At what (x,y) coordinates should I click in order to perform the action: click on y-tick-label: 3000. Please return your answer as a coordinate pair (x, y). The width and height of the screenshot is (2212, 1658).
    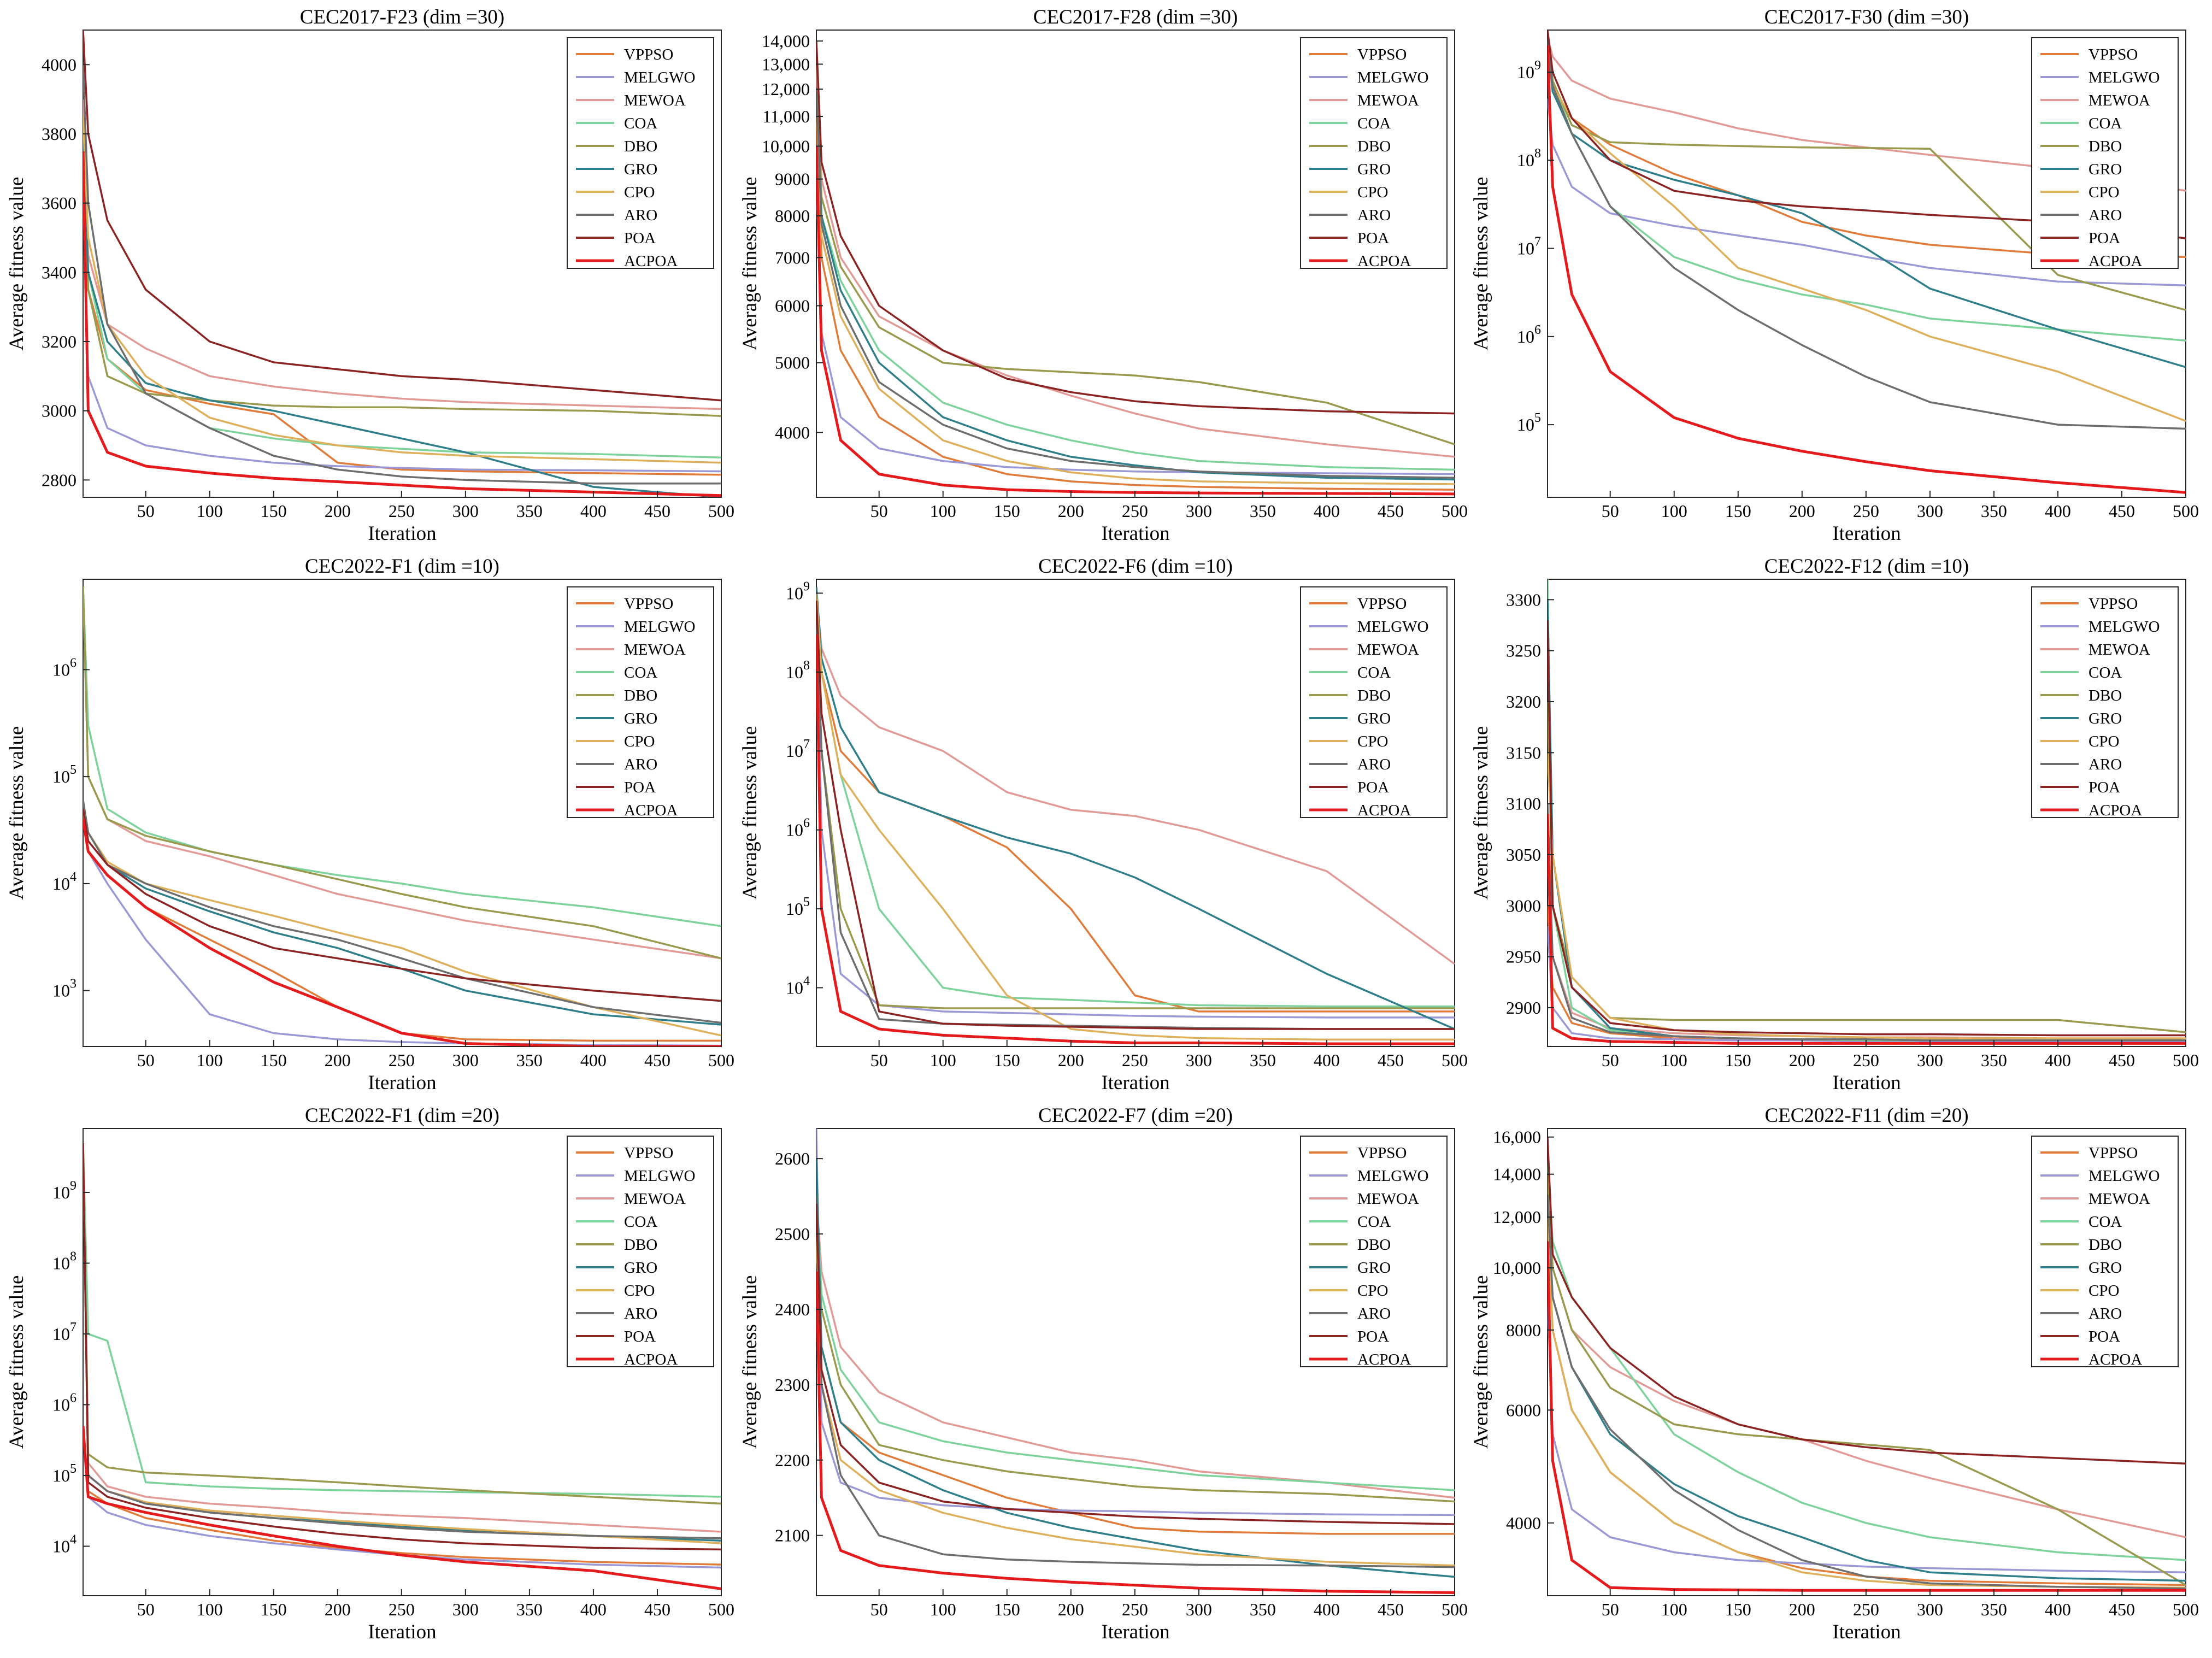
    Looking at the image, I should click on (59, 411).